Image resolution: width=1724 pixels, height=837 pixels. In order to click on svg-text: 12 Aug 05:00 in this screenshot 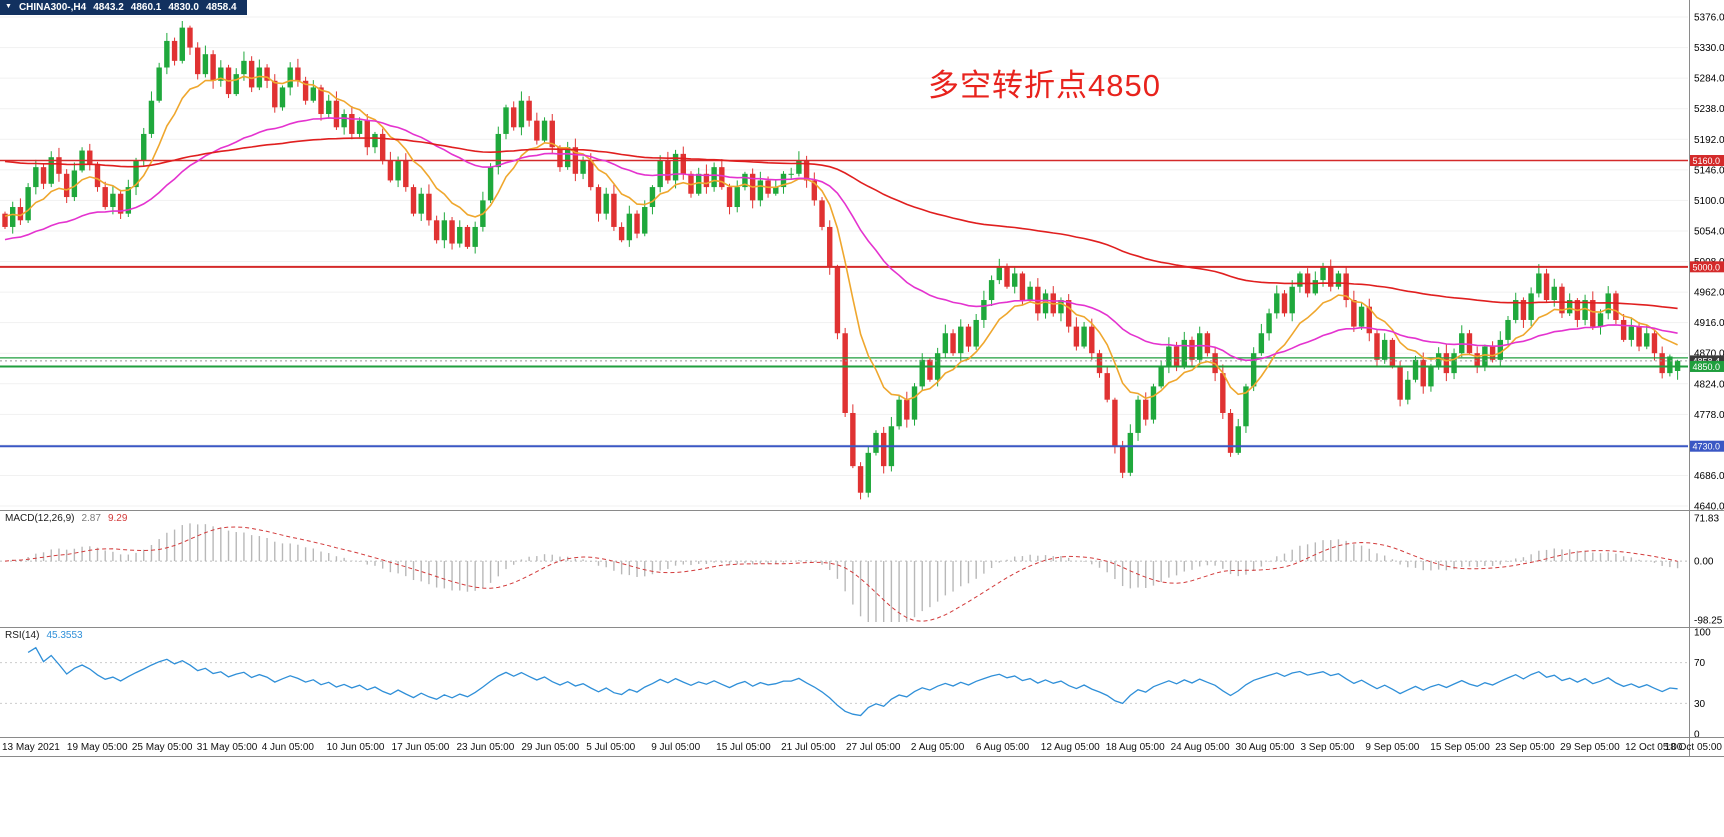, I will do `click(1070, 747)`.